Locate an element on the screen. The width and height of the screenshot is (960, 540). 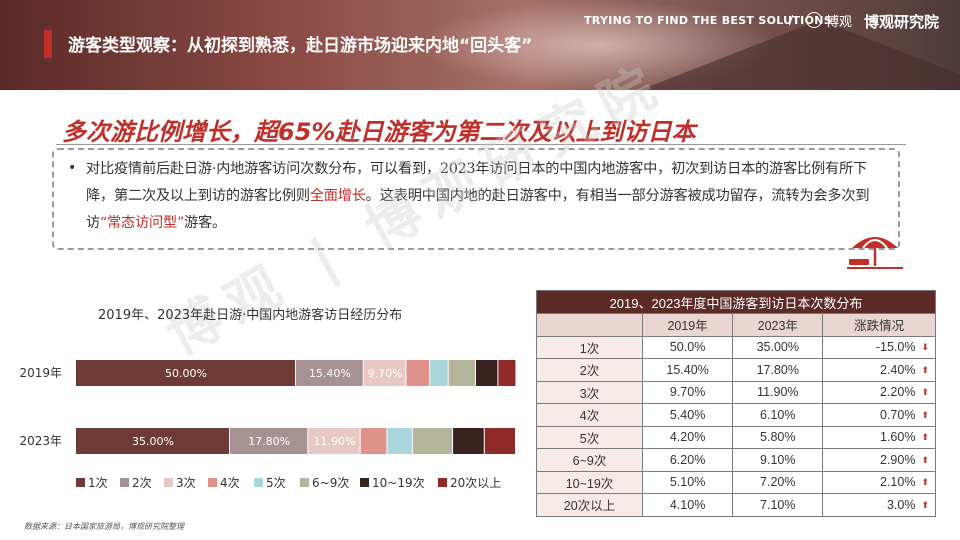
table-cell-2019: 6.20% is located at coordinates (687, 460).